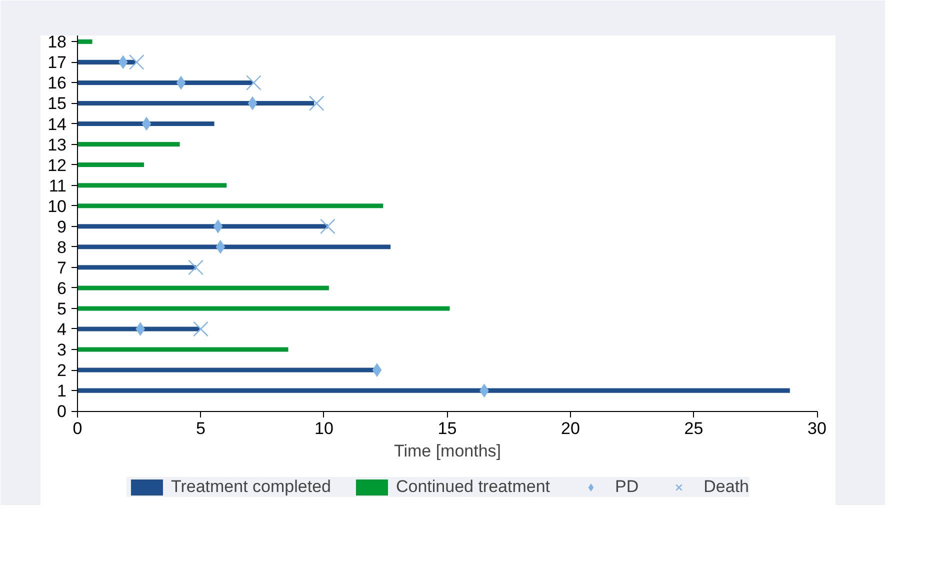  I want to click on y-tick-label: 13, so click(57, 144).